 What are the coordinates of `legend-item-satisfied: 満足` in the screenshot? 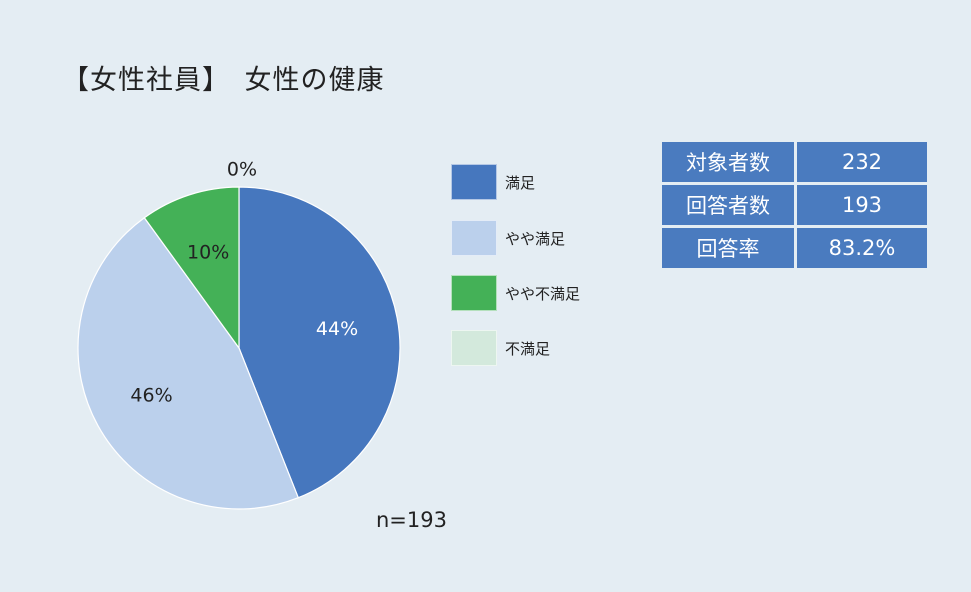 It's located at (493, 182).